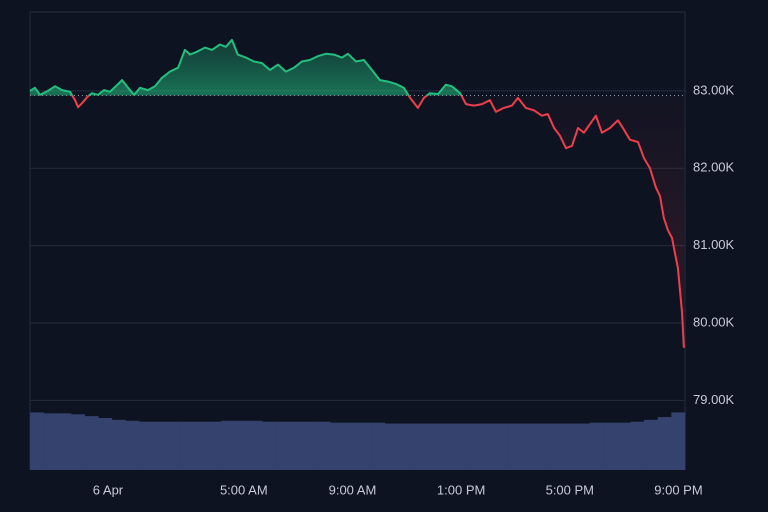 The width and height of the screenshot is (768, 512). I want to click on y-tick-label: 82.00K, so click(714, 167).